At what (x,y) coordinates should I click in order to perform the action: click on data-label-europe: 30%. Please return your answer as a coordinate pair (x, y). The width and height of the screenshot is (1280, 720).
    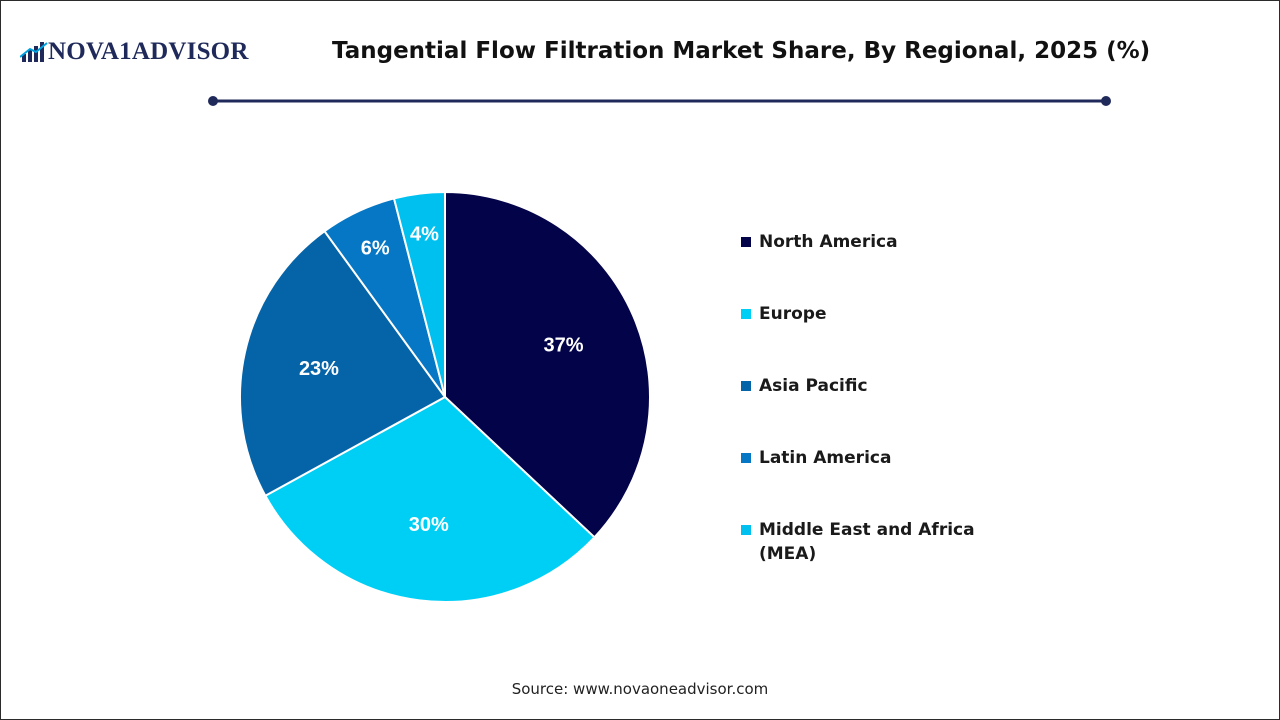
    Looking at the image, I should click on (429, 525).